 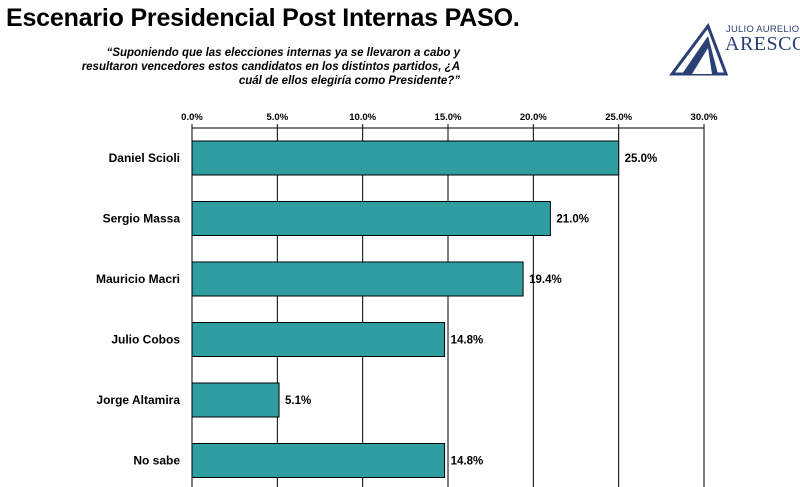 What do you see at coordinates (192, 117) in the screenshot?
I see `x-tick-label: 0.0%` at bounding box center [192, 117].